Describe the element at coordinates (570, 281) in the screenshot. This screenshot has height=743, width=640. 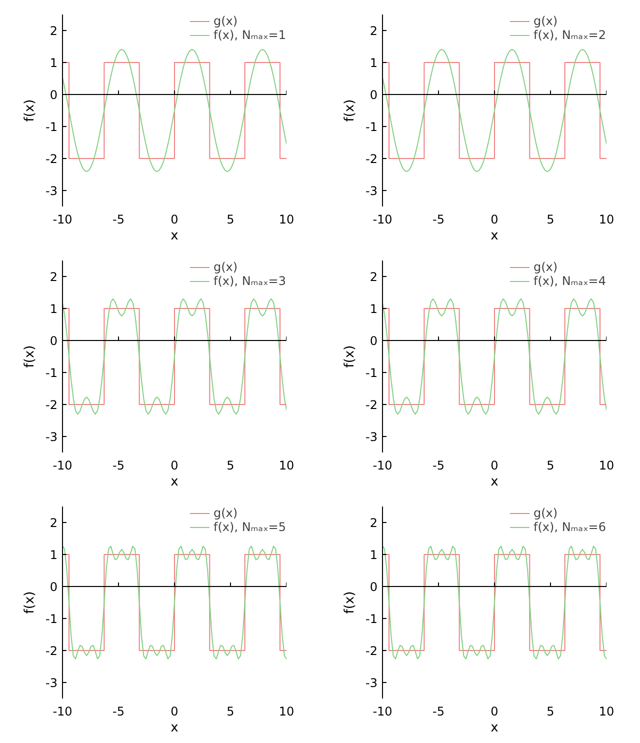
I see `legend-label: f(x), Nₘₐₓ=4` at that location.